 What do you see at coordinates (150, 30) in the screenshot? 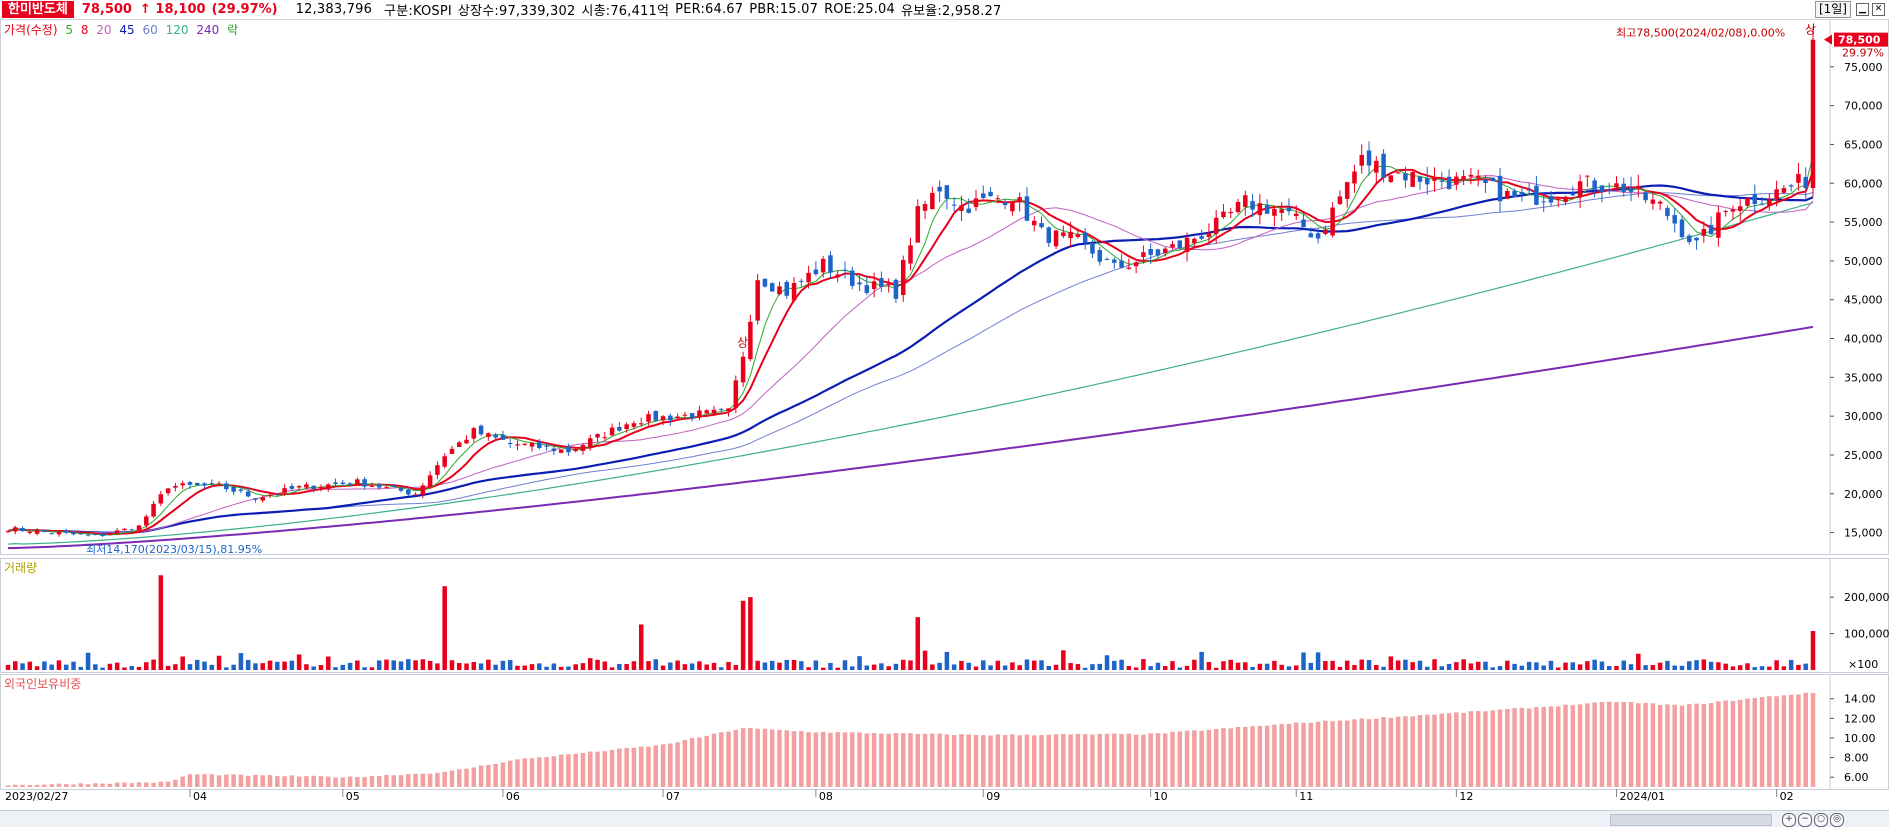
I see `legend-ma60: 60` at bounding box center [150, 30].